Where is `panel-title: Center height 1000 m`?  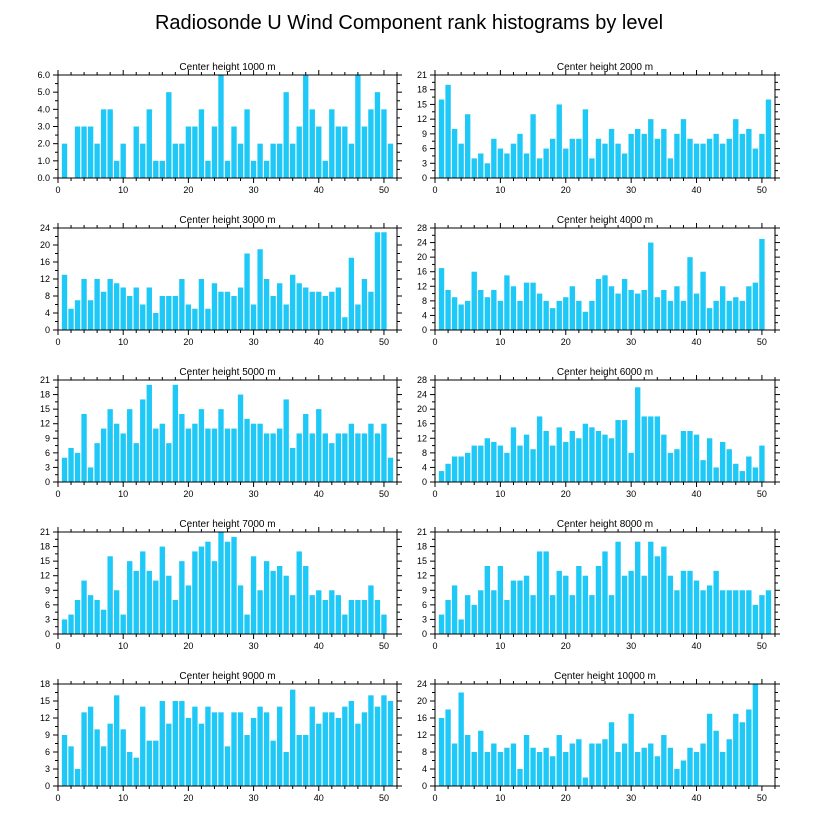 panel-title: Center height 1000 m is located at coordinates (227, 67).